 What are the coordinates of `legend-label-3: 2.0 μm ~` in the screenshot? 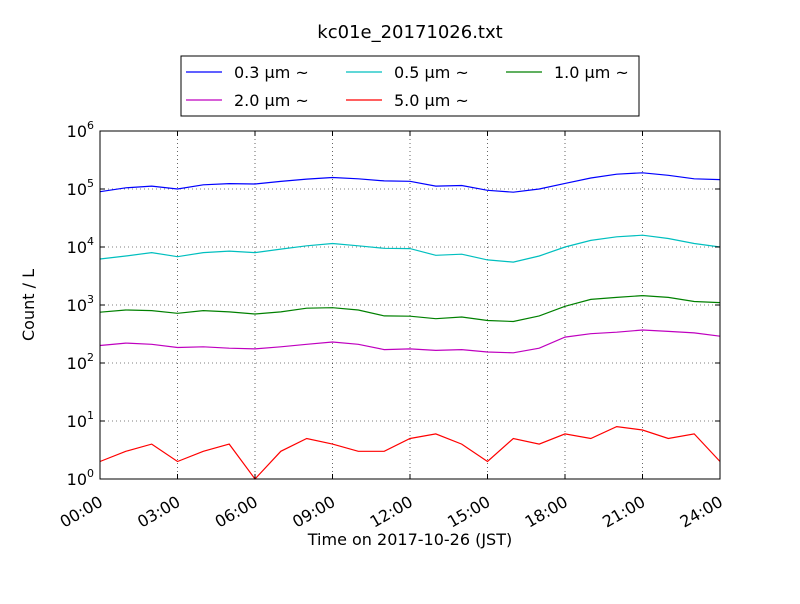 It's located at (271, 100).